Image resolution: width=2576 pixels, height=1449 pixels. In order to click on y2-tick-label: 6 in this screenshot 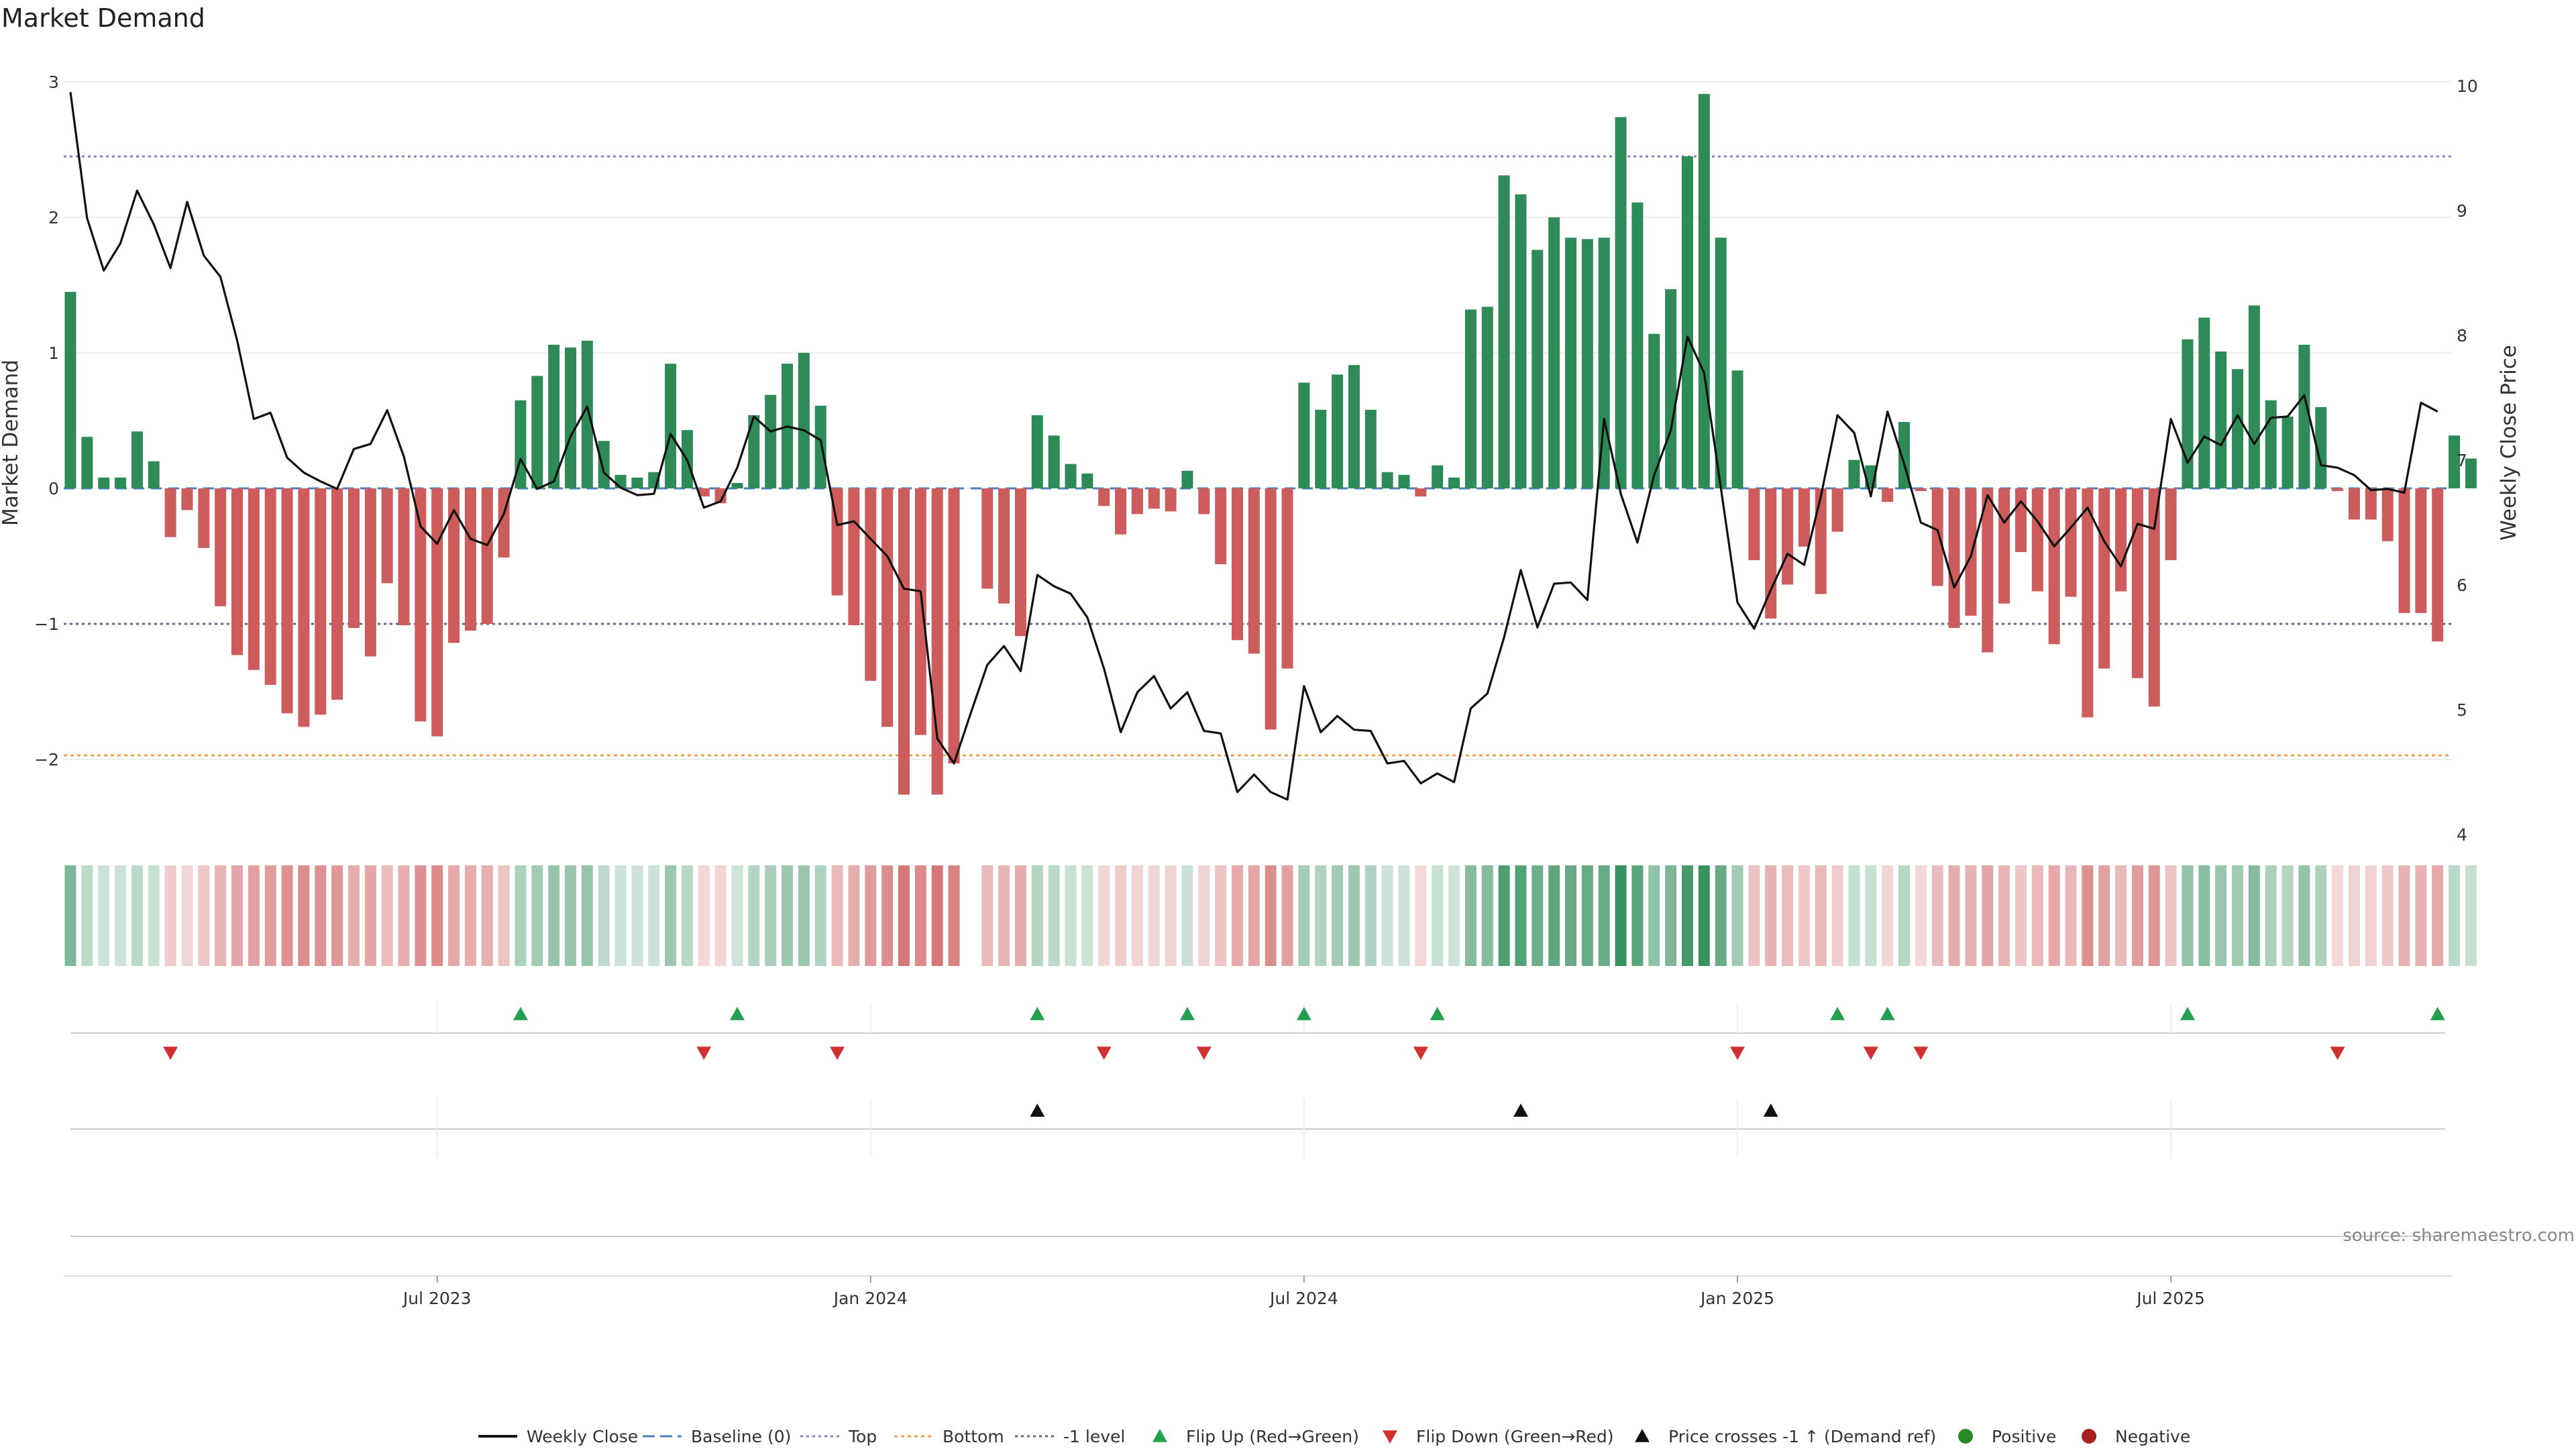, I will do `click(2462, 585)`.